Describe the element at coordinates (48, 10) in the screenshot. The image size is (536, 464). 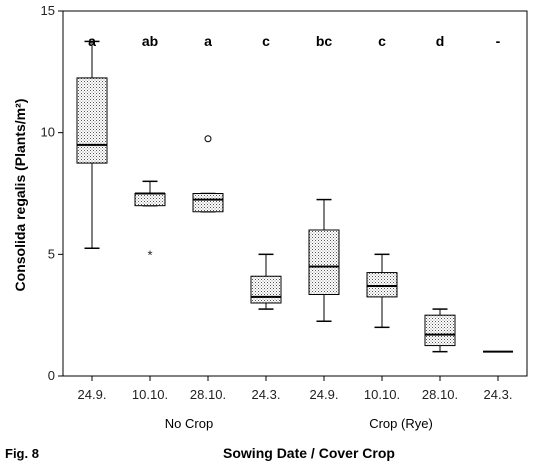
I see `y-tick-label: 15` at that location.